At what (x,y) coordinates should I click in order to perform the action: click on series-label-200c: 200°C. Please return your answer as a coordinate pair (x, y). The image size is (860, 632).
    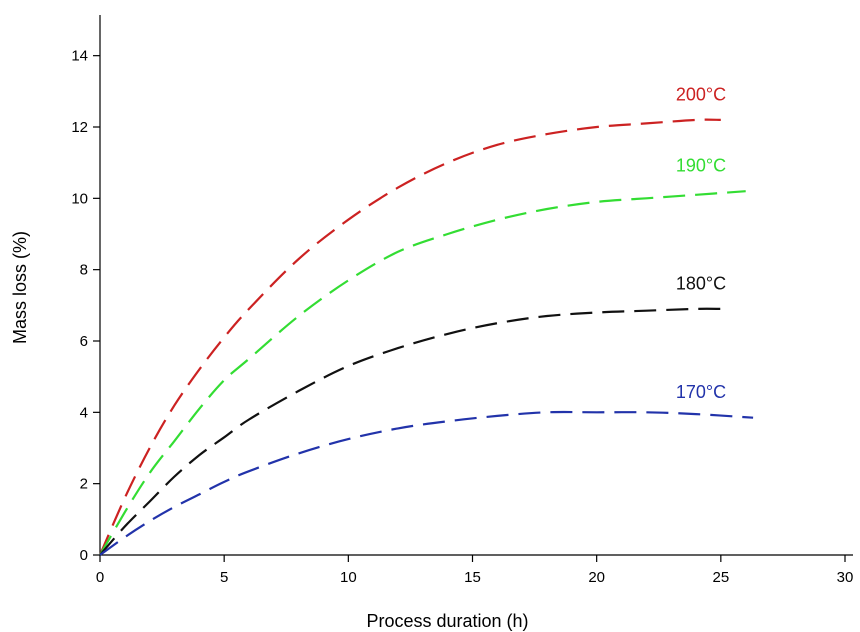
    Looking at the image, I should click on (701, 94).